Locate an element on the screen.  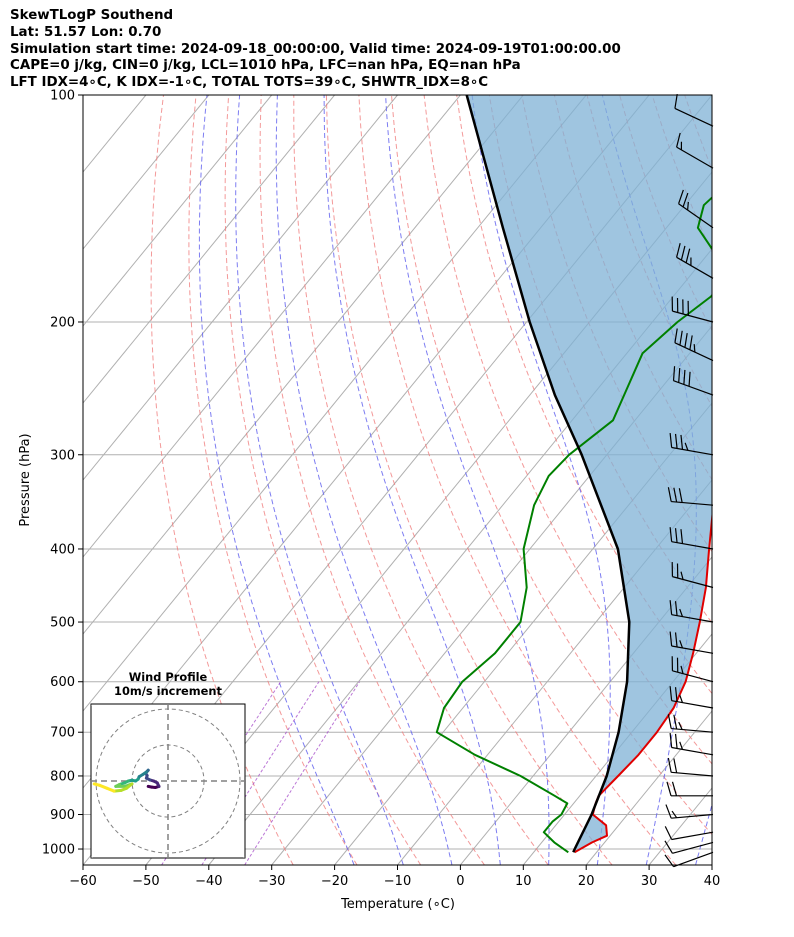
y-tick-label: 100 is located at coordinates (62, 96).